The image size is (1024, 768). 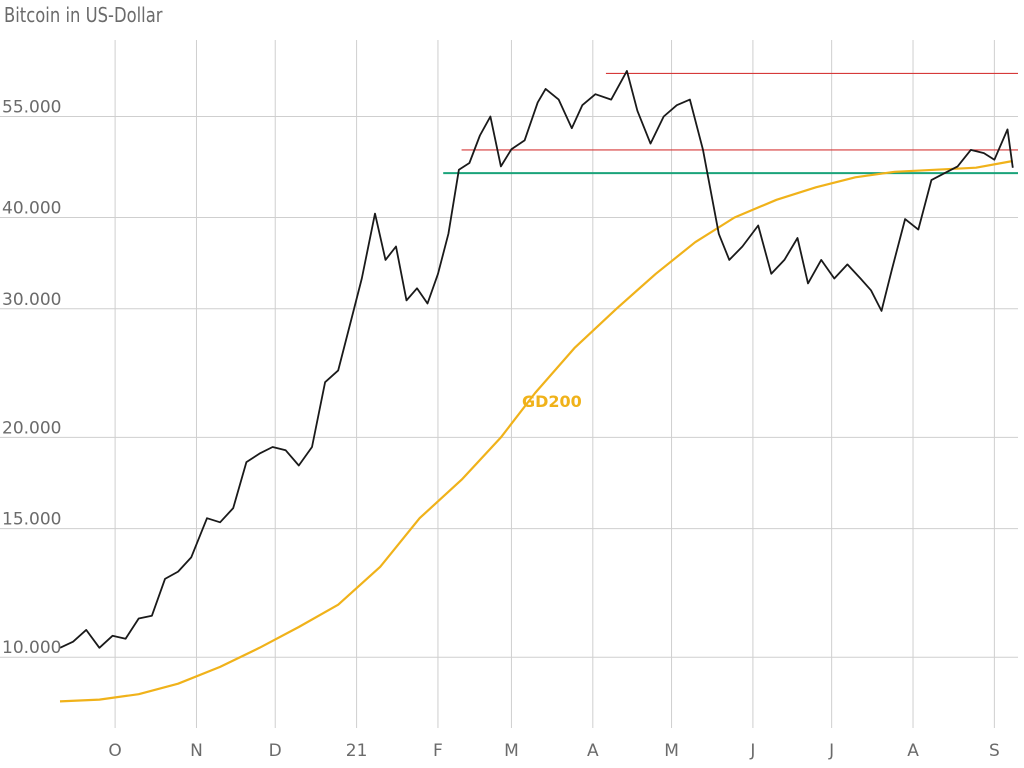 What do you see at coordinates (31, 300) in the screenshot?
I see `y-tick-label: 30.000` at bounding box center [31, 300].